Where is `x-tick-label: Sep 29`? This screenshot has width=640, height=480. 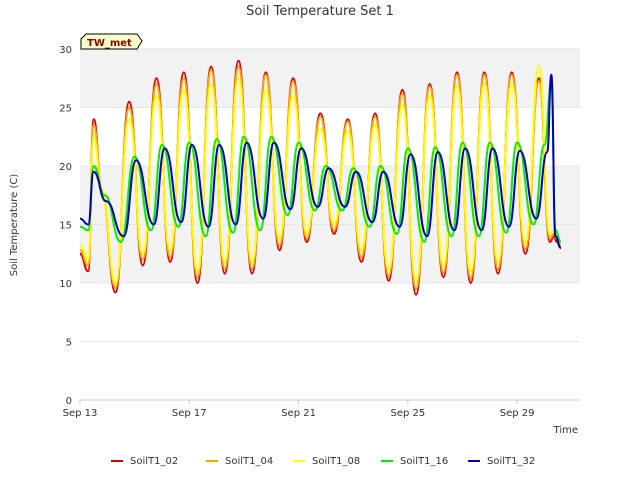
x-tick-label: Sep 29 is located at coordinates (517, 413).